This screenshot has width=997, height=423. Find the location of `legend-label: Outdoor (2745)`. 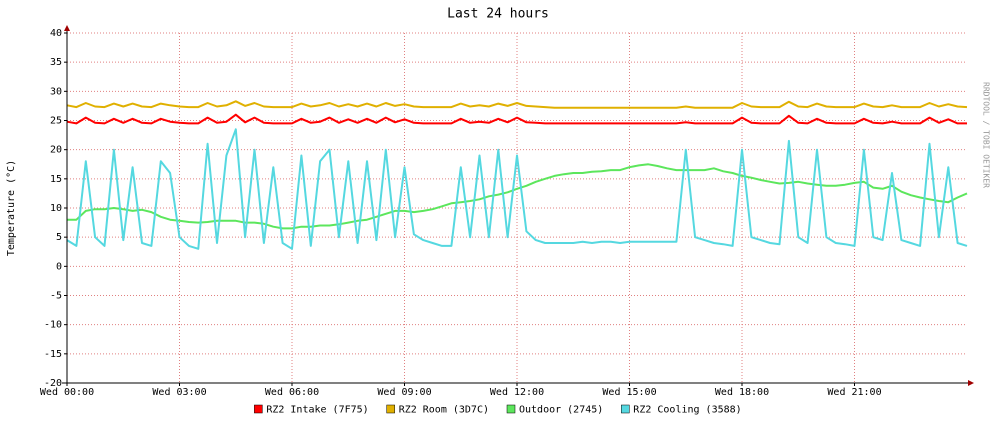

legend-label: Outdoor (2745) is located at coordinates (561, 410).